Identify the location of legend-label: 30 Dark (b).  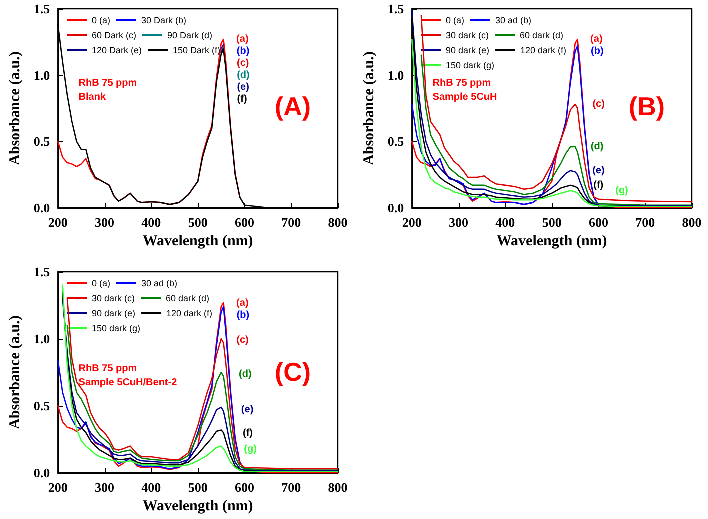
(164, 21).